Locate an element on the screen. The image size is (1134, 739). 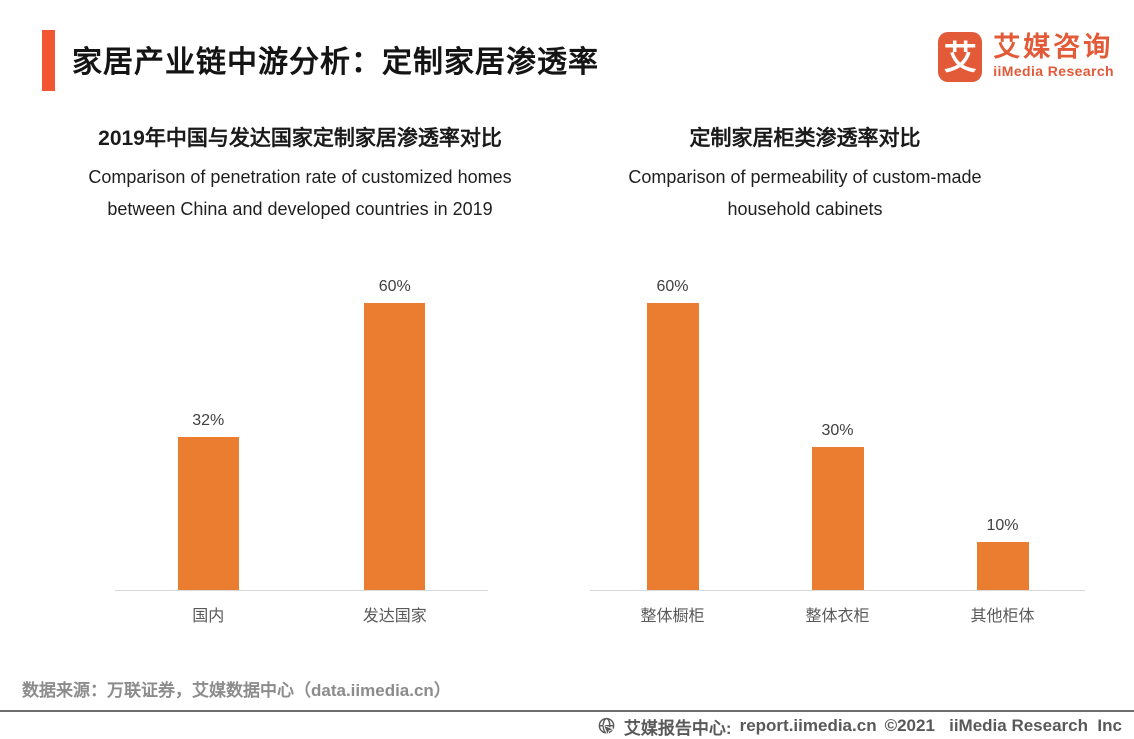
category-label: 发达国家 is located at coordinates (394, 616).